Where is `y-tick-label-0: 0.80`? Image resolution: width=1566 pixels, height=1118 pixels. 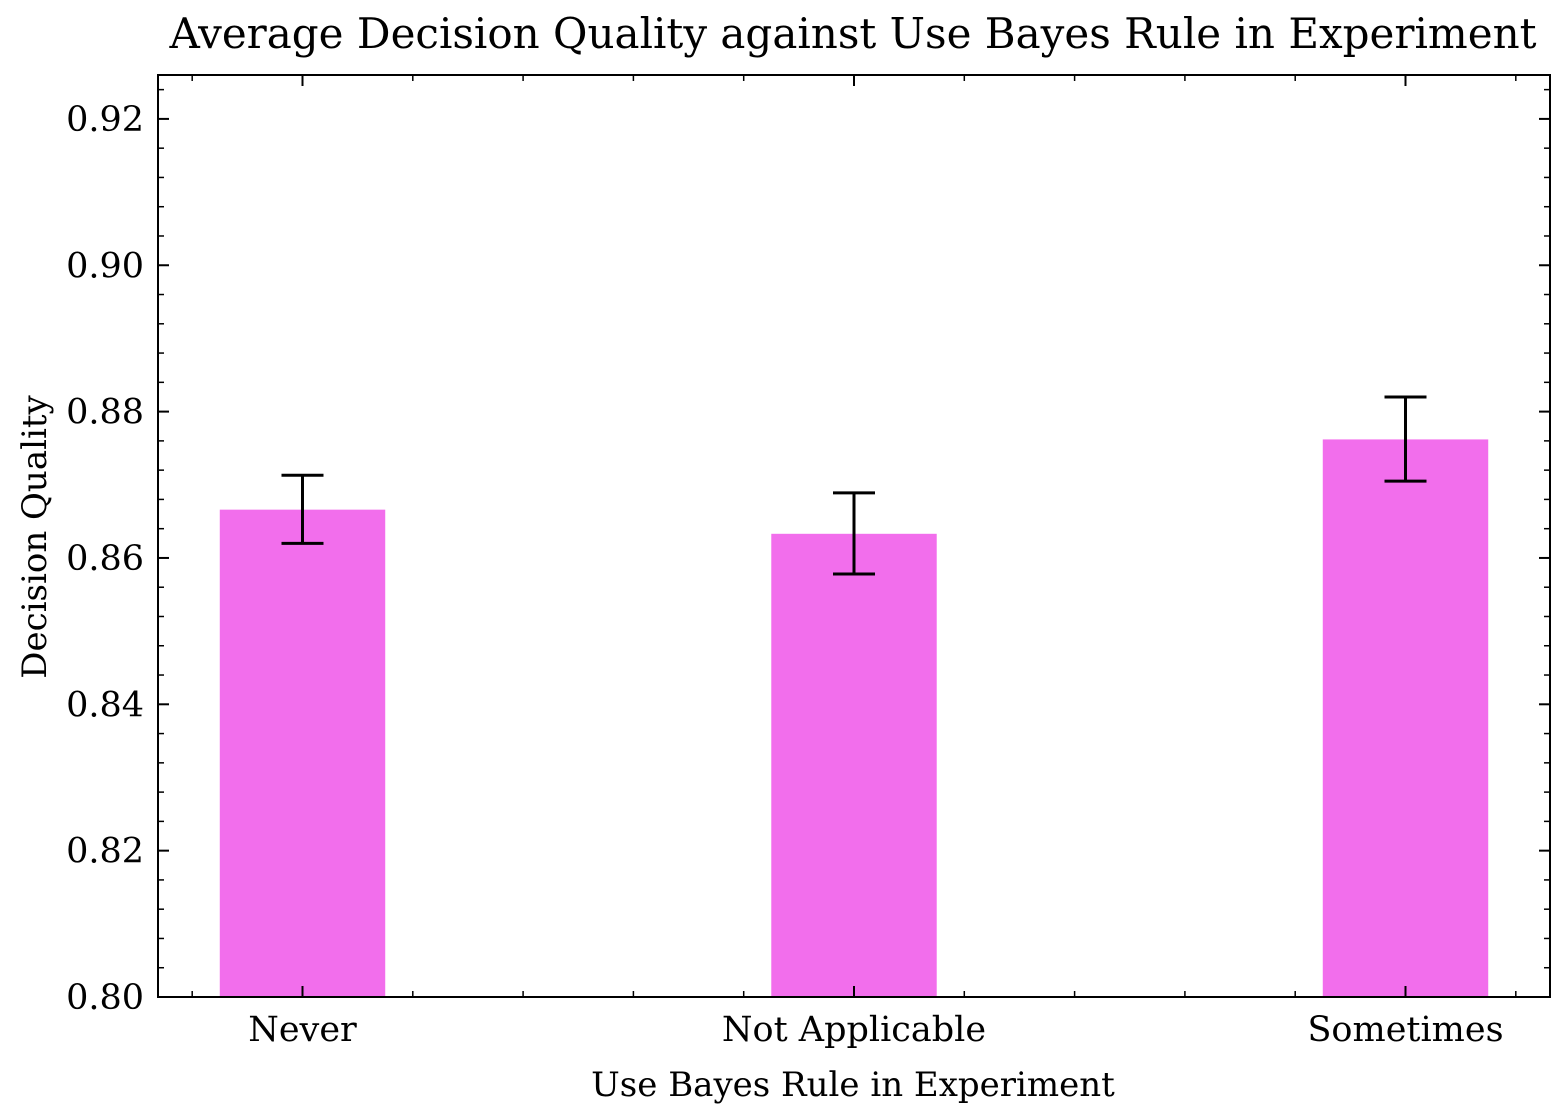
y-tick-label-0: 0.80 is located at coordinates (105, 998).